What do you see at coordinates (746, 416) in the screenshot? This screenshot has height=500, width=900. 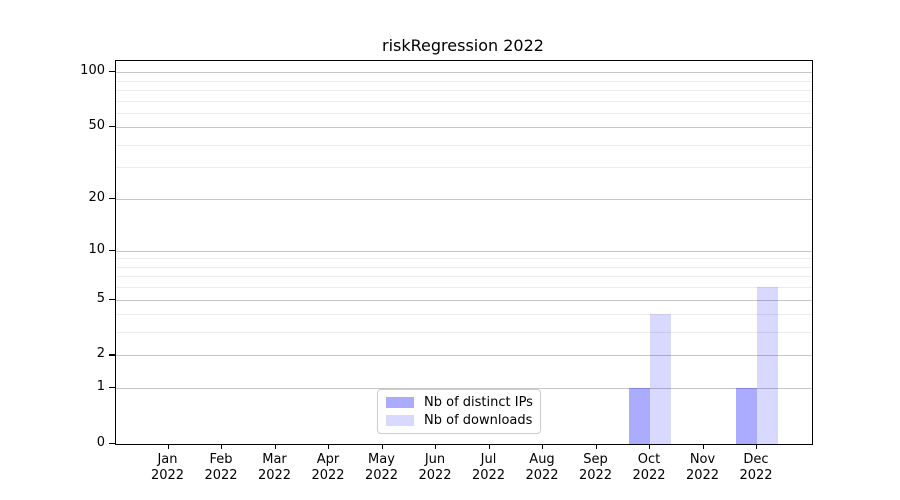 I see `bar-distinct-ips-dec-2022` at bounding box center [746, 416].